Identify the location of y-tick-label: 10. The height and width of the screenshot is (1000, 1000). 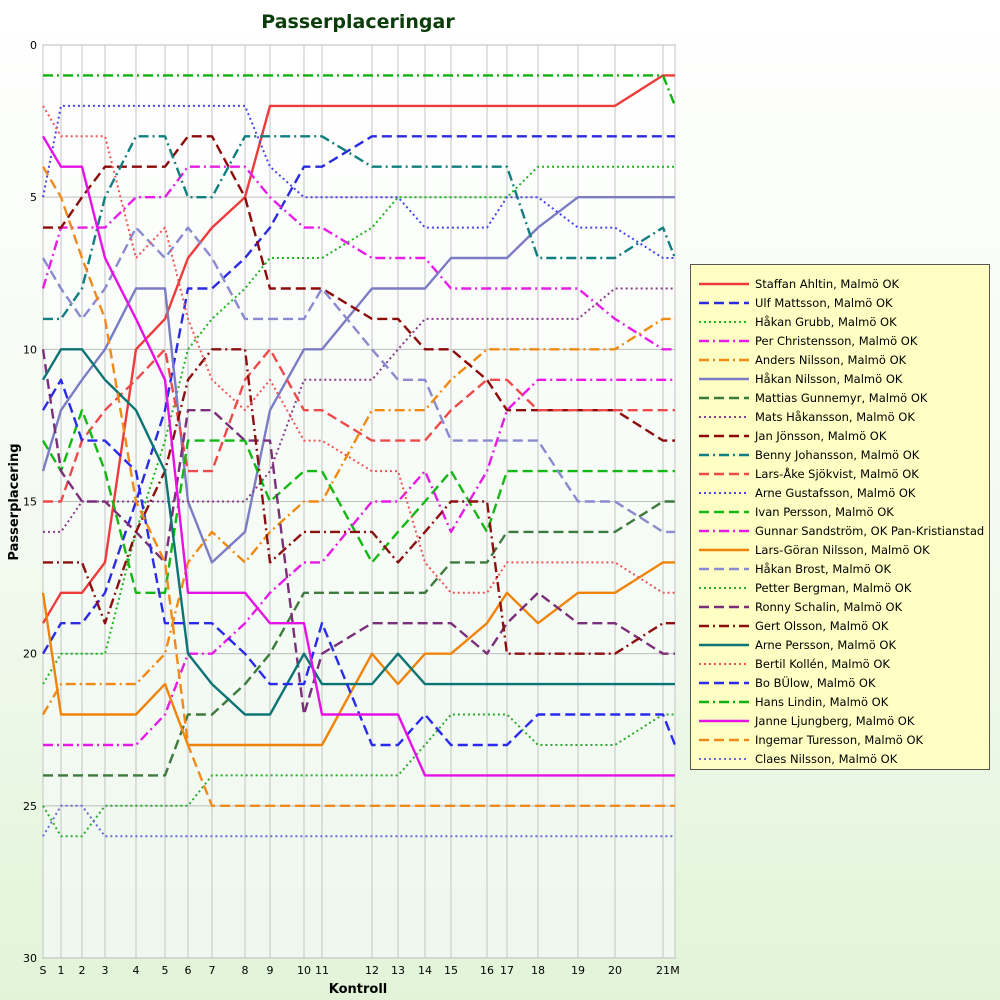
(30, 349).